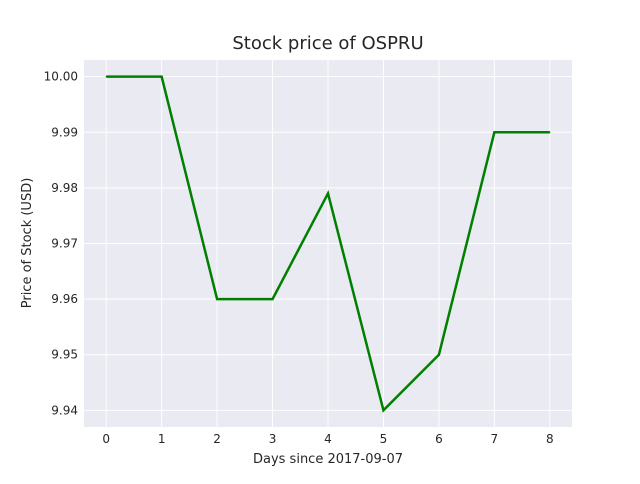 Image resolution: width=640 pixels, height=484 pixels. I want to click on x-tick-label: 3, so click(273, 439).